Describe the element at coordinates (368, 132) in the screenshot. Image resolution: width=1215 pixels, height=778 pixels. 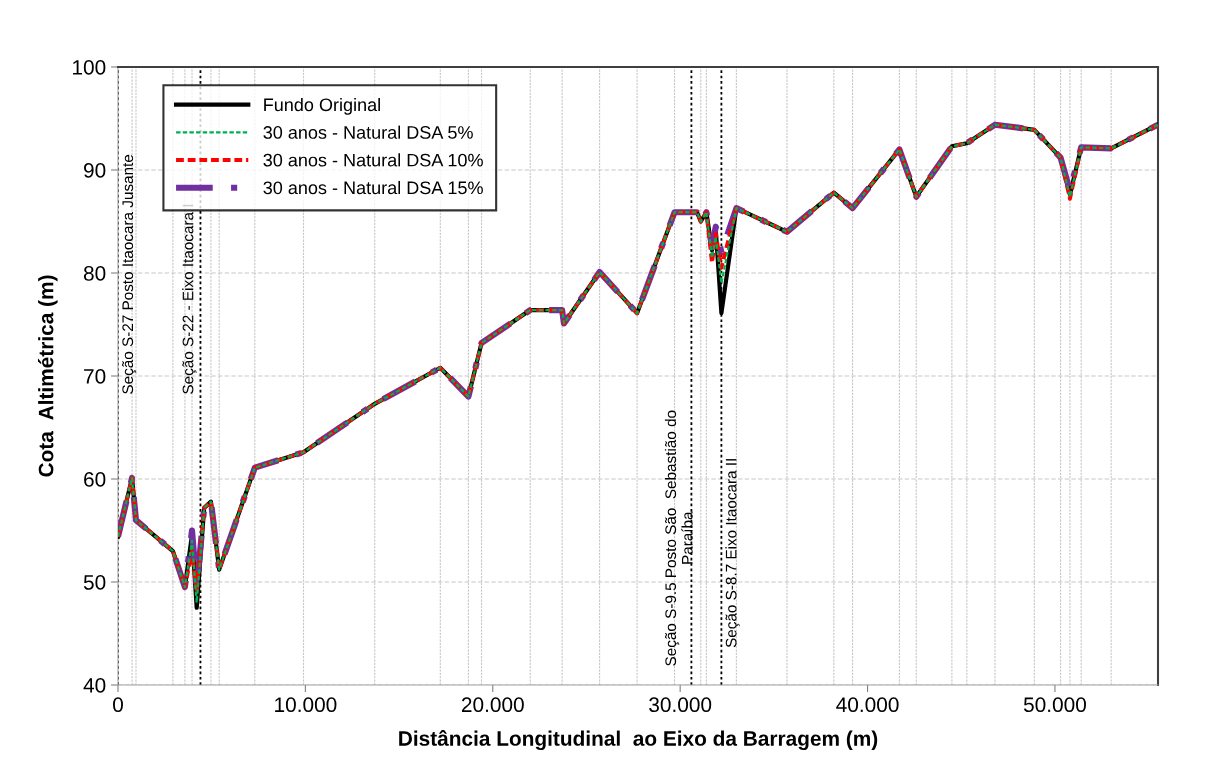
I see `legend-label: 30 anos - Natural DSA 5%` at that location.